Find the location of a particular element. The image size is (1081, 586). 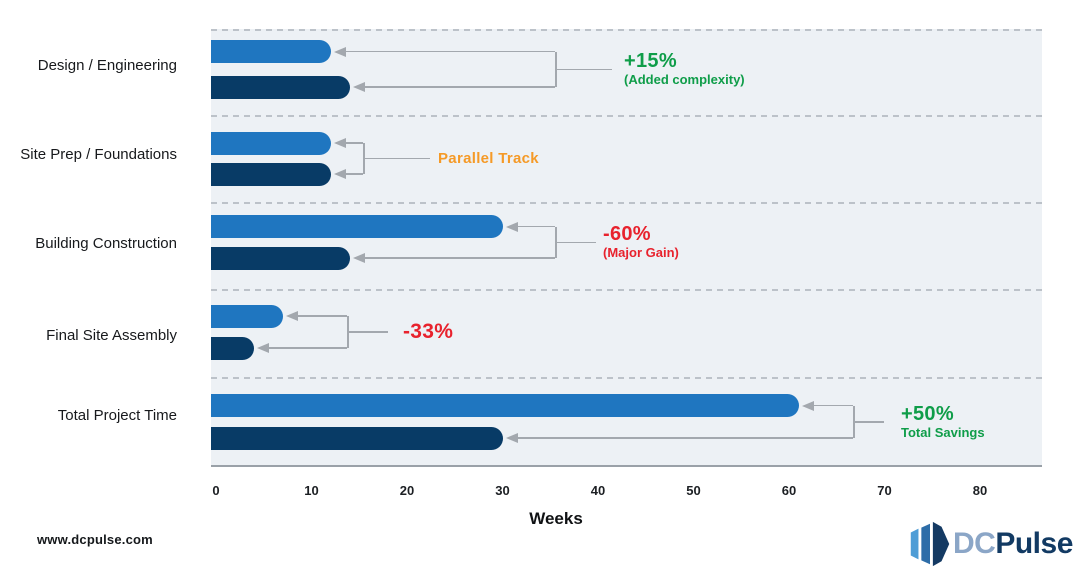

annotation-text: -33% is located at coordinates (428, 332).